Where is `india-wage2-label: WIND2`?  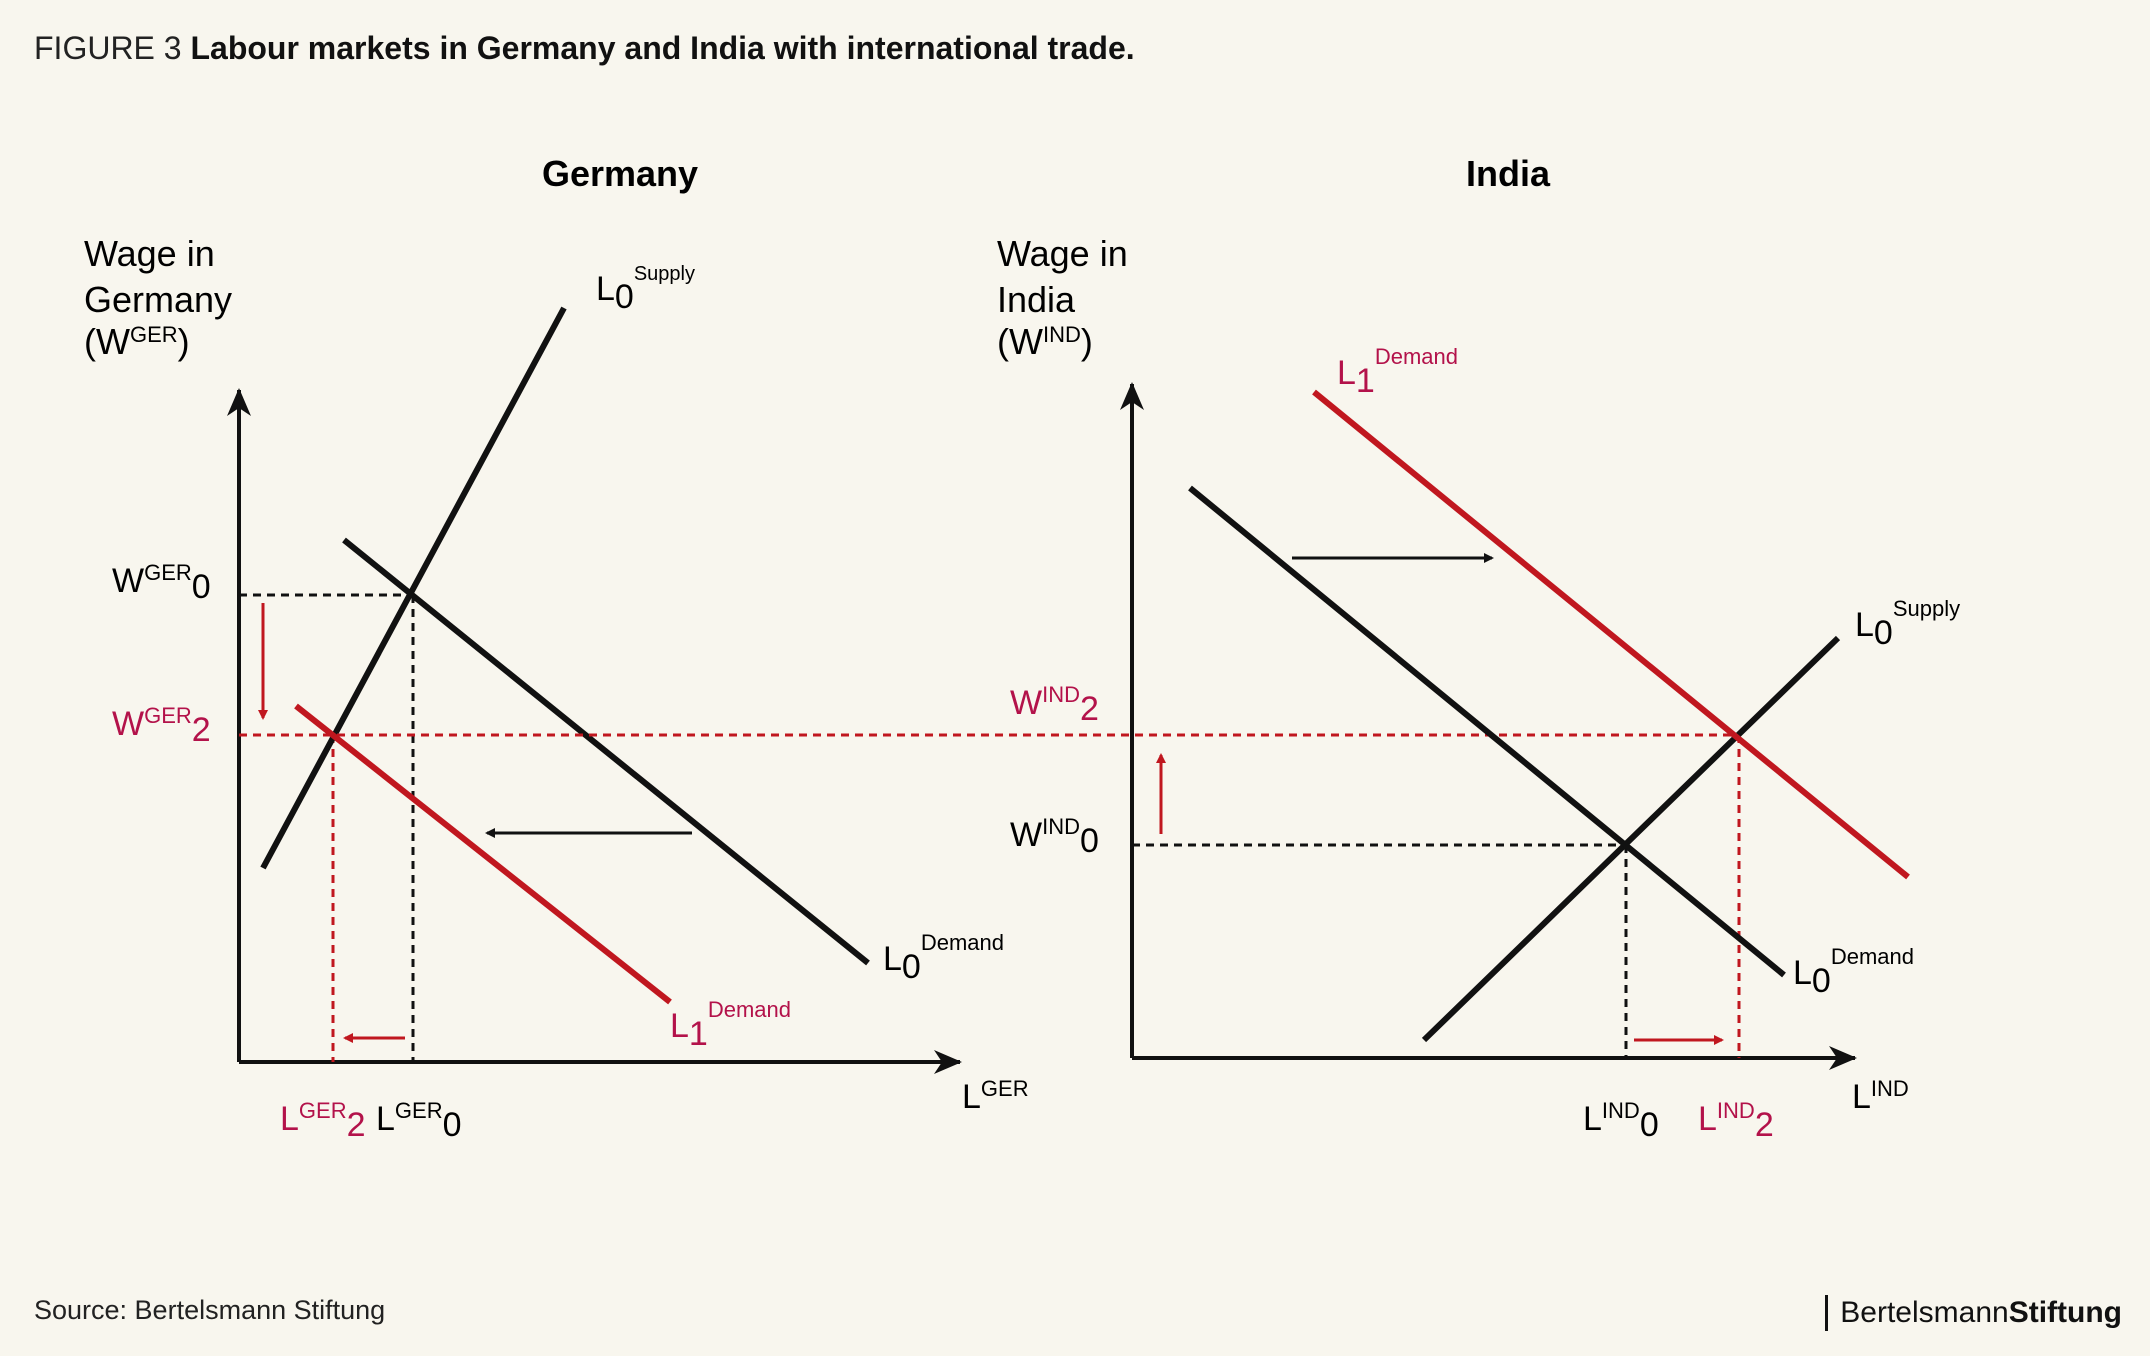
india-wage2-label: WIND2 is located at coordinates (1054, 705).